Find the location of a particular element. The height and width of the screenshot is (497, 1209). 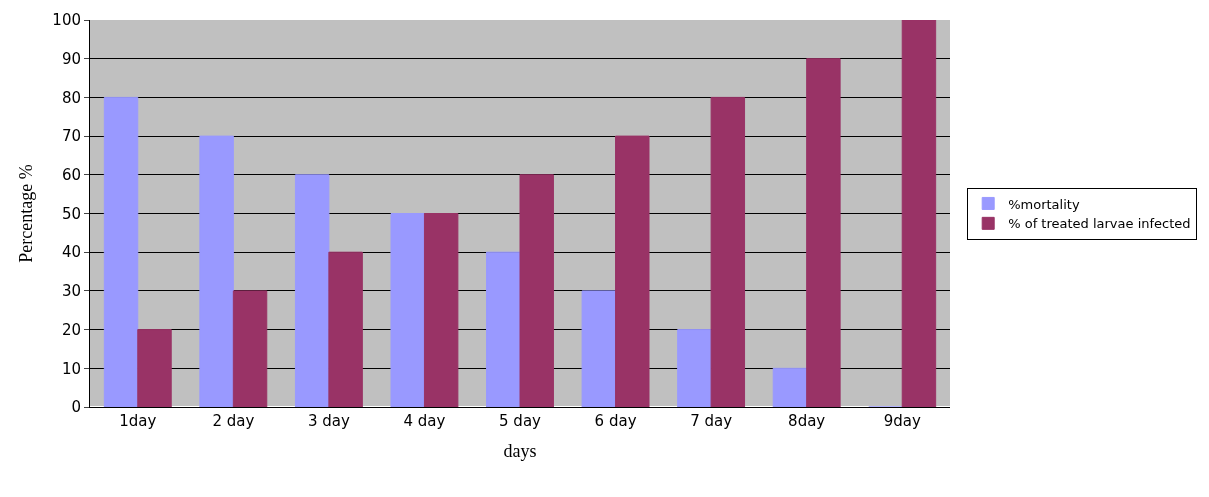

x-tick-label: 3 day is located at coordinates (328, 421).